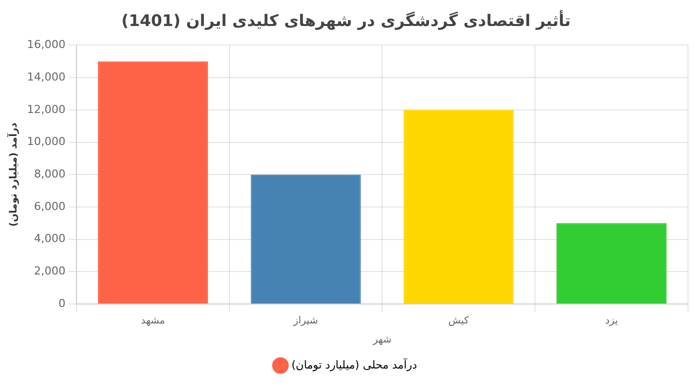  I want to click on y-axis-title: درآمد (میلیارد تومان), so click(13, 174).